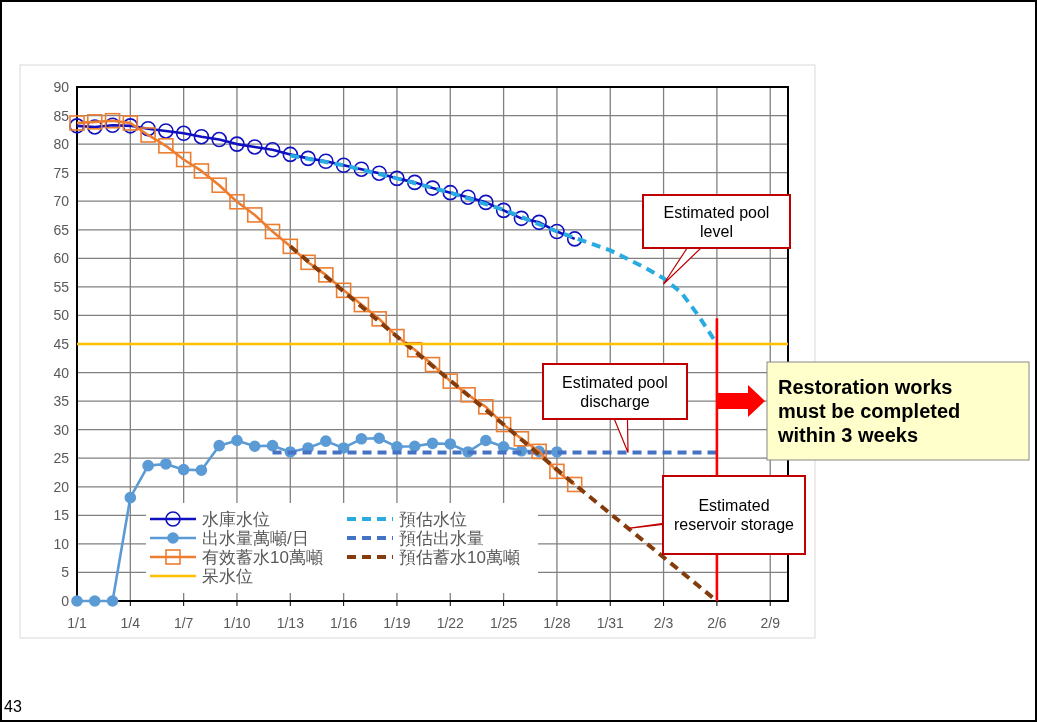  Describe the element at coordinates (61, 344) in the screenshot. I see `y-tick-label: 45` at that location.